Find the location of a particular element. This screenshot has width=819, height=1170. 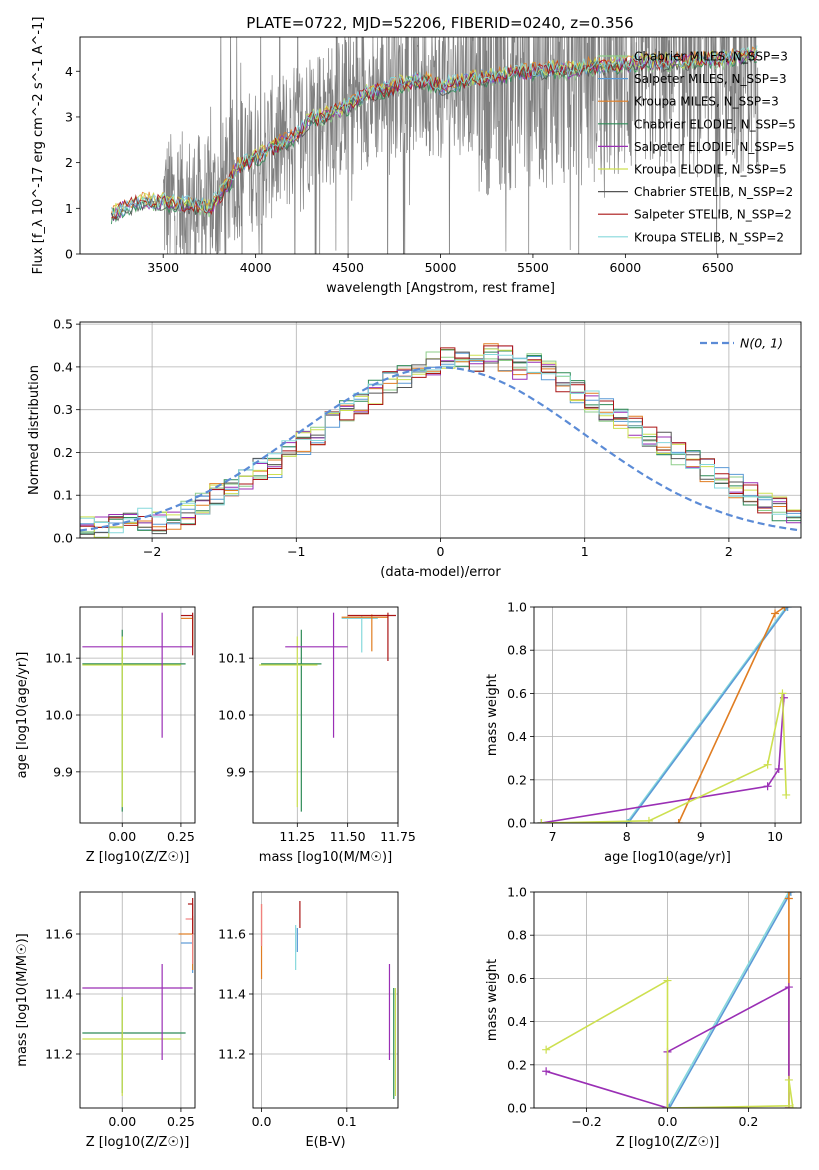

x-tick-label: 10 is located at coordinates (775, 836).